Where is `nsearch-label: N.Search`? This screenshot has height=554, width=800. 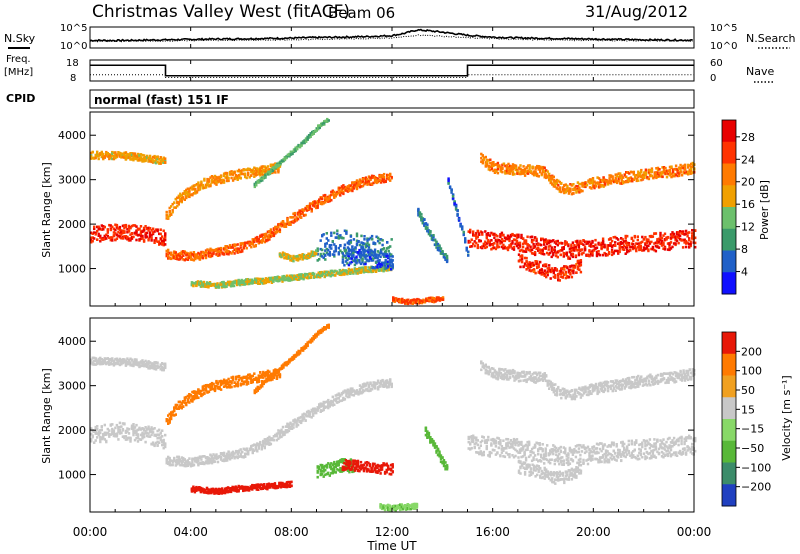
nsearch-label: N.Search is located at coordinates (771, 38).